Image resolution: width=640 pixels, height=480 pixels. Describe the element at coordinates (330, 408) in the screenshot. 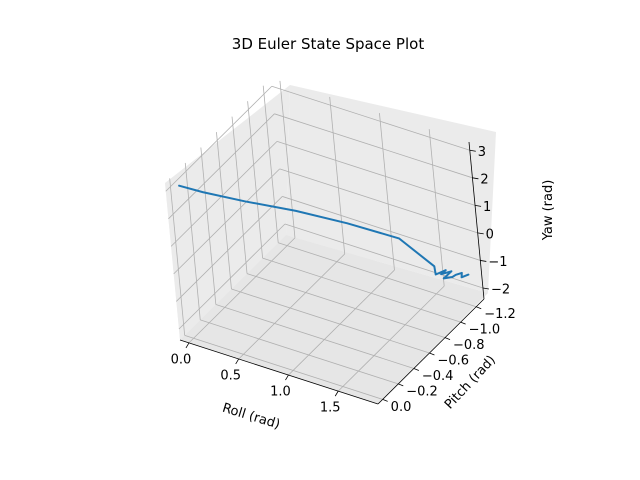

I see `x-tick-label-3: 1.5` at that location.